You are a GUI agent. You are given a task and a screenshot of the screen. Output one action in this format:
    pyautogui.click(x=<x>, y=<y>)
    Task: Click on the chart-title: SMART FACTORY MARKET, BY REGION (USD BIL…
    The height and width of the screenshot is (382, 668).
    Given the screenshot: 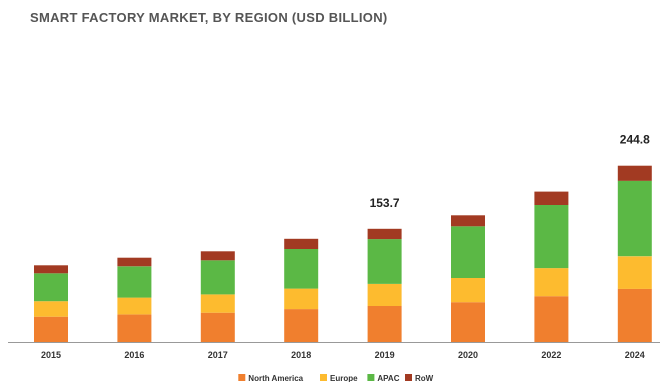 What is the action you would take?
    pyautogui.click(x=209, y=17)
    